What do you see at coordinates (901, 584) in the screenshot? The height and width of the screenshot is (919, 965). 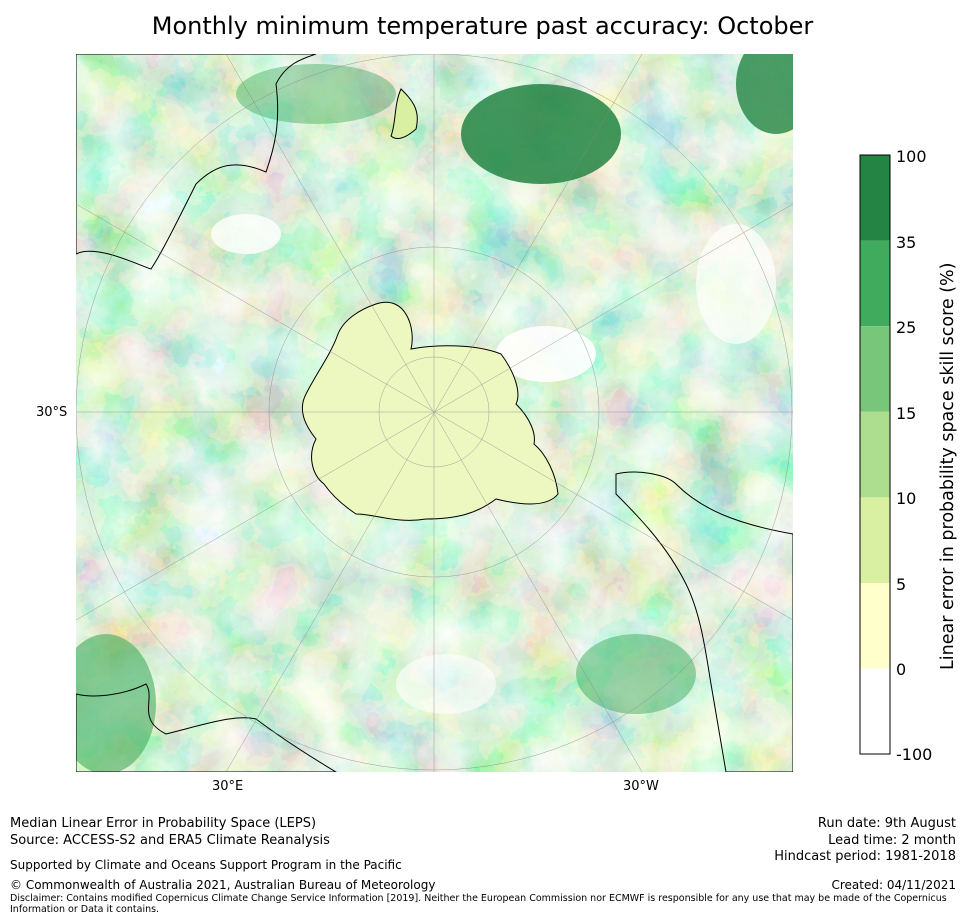 I see `colorbar-tick-label: 5` at bounding box center [901, 584].